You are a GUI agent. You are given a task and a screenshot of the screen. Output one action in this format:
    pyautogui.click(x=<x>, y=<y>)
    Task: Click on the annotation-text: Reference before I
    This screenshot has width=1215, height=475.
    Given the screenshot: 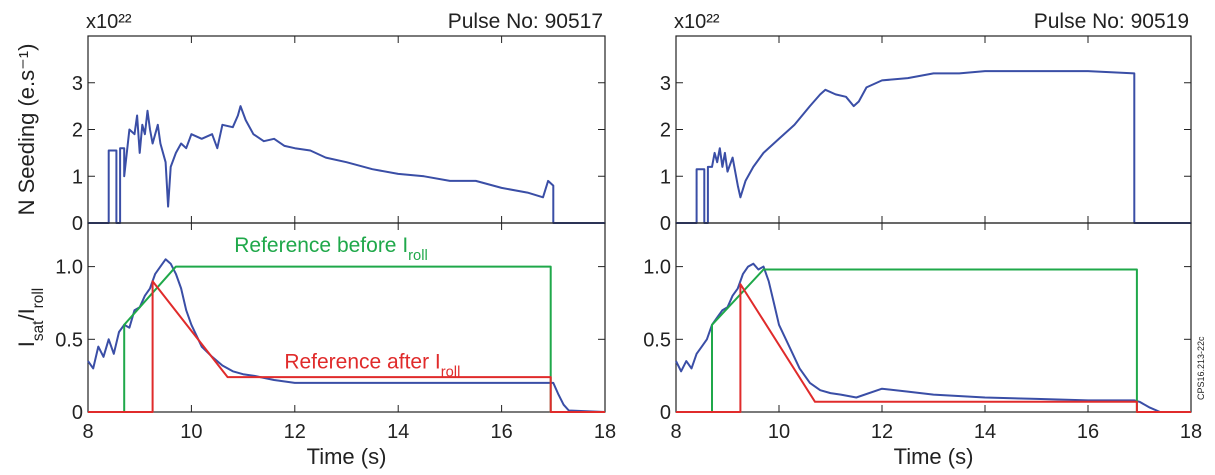 What is the action you would take?
    pyautogui.click(x=321, y=245)
    